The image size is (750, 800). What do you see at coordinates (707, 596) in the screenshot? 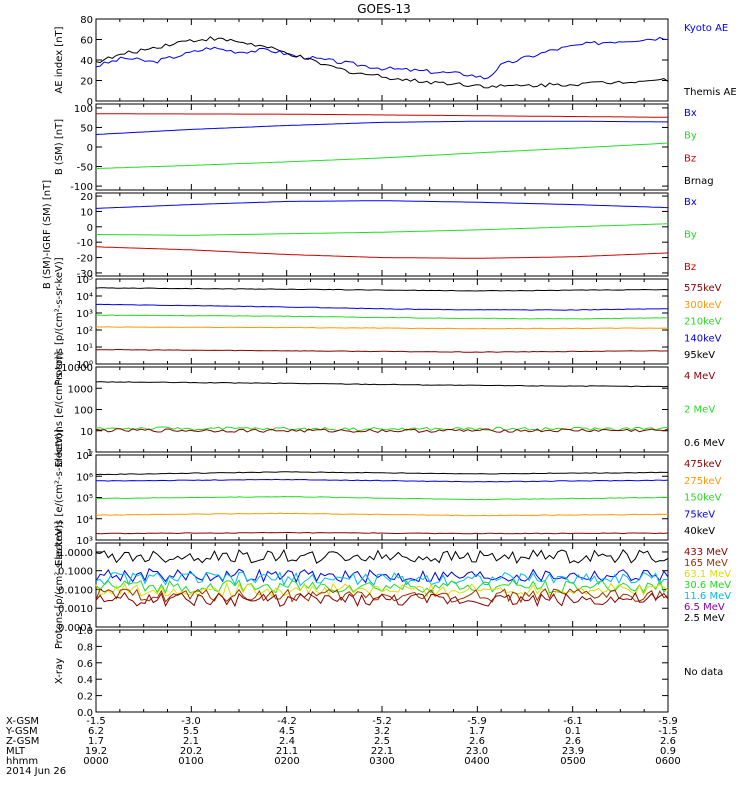
I see `legend-item: 11.6 MeV` at bounding box center [707, 596].